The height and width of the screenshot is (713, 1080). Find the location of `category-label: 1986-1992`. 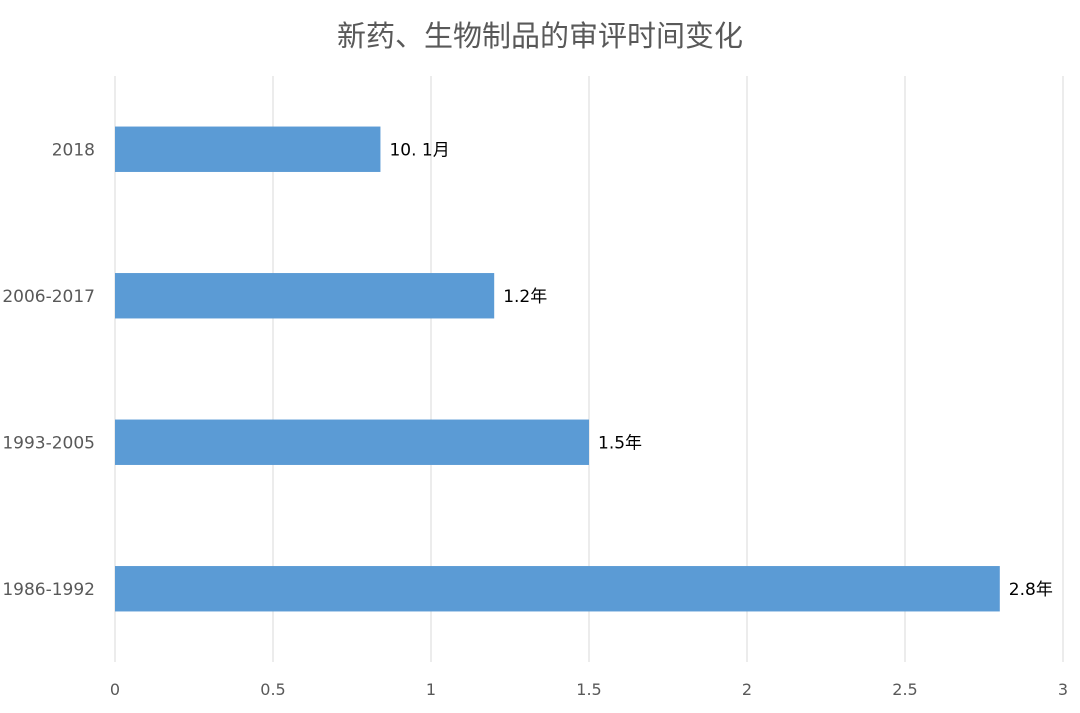

category-label: 1986-1992 is located at coordinates (48, 590).